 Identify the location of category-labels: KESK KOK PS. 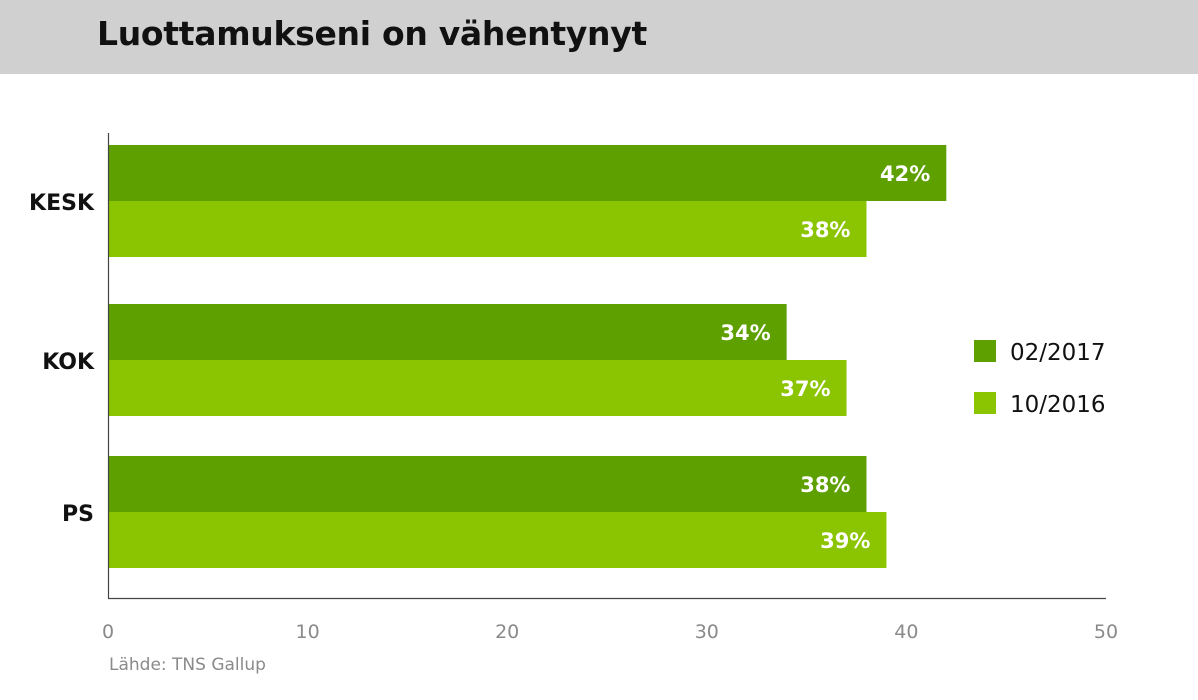
(62, 359).